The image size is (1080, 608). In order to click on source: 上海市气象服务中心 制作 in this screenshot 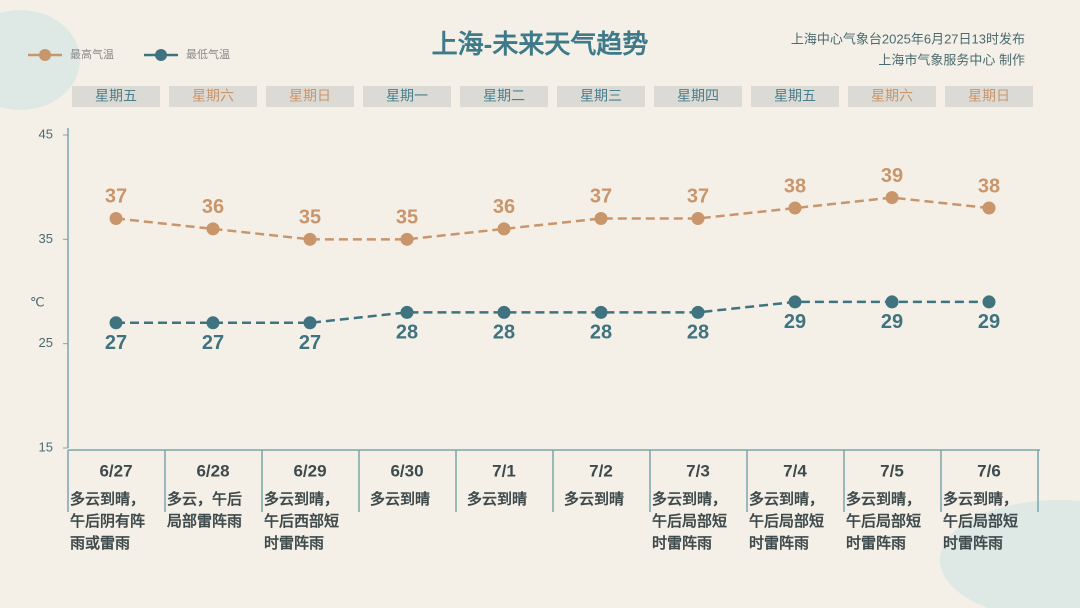, I will do `click(951, 59)`.